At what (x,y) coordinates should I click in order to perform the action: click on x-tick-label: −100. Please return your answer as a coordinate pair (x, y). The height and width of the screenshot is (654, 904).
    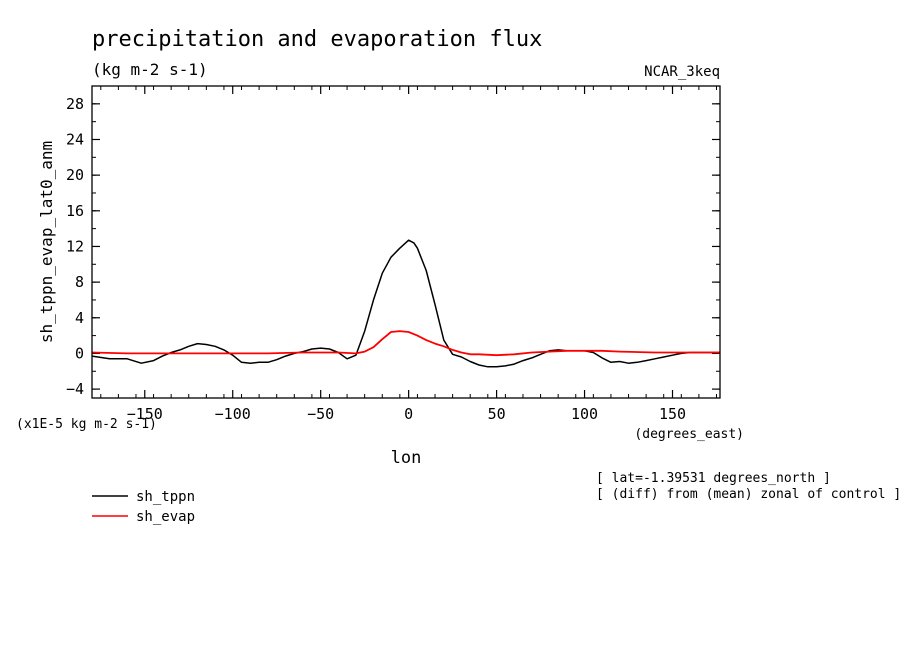
    Looking at the image, I should click on (233, 414).